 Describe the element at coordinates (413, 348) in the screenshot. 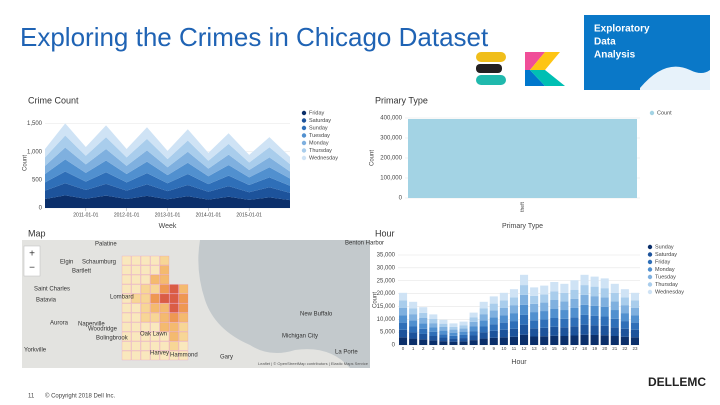

I see `x-tick-label: 1` at that location.